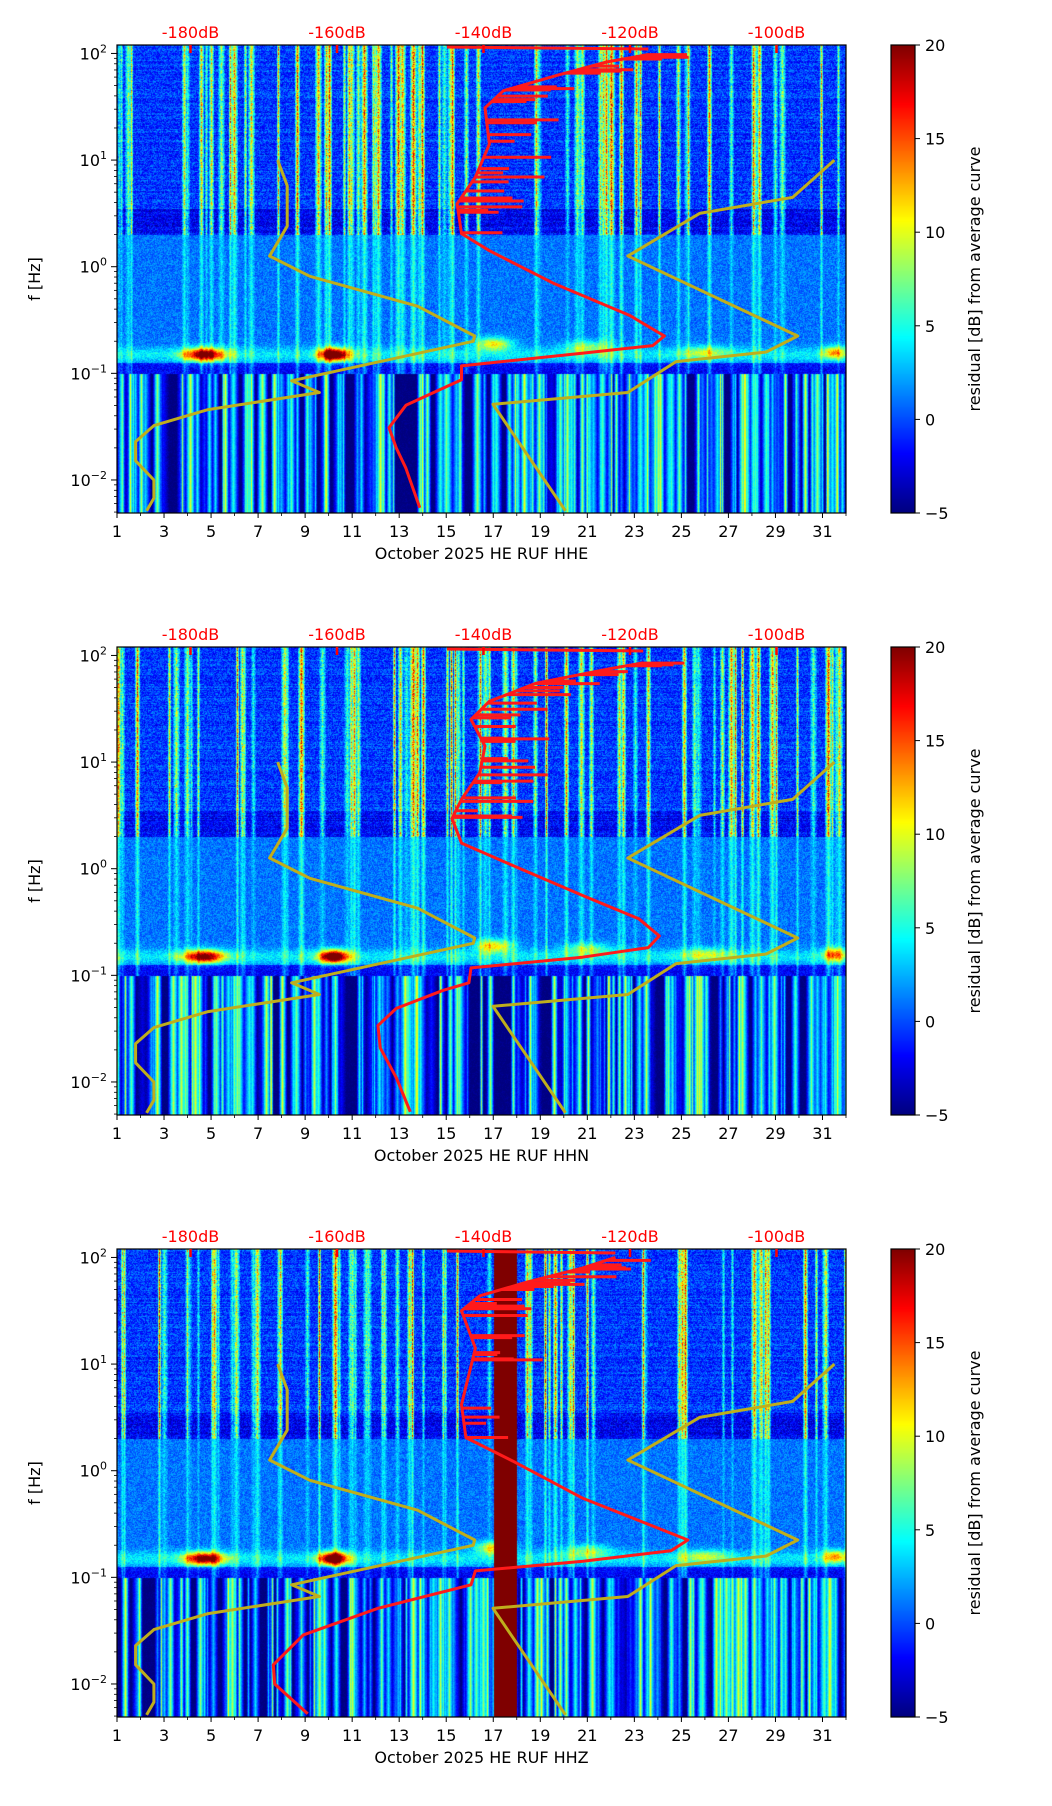  What do you see at coordinates (481, 553) in the screenshot?
I see `x-axis-label: October 2025 HE RUF HHE` at bounding box center [481, 553].